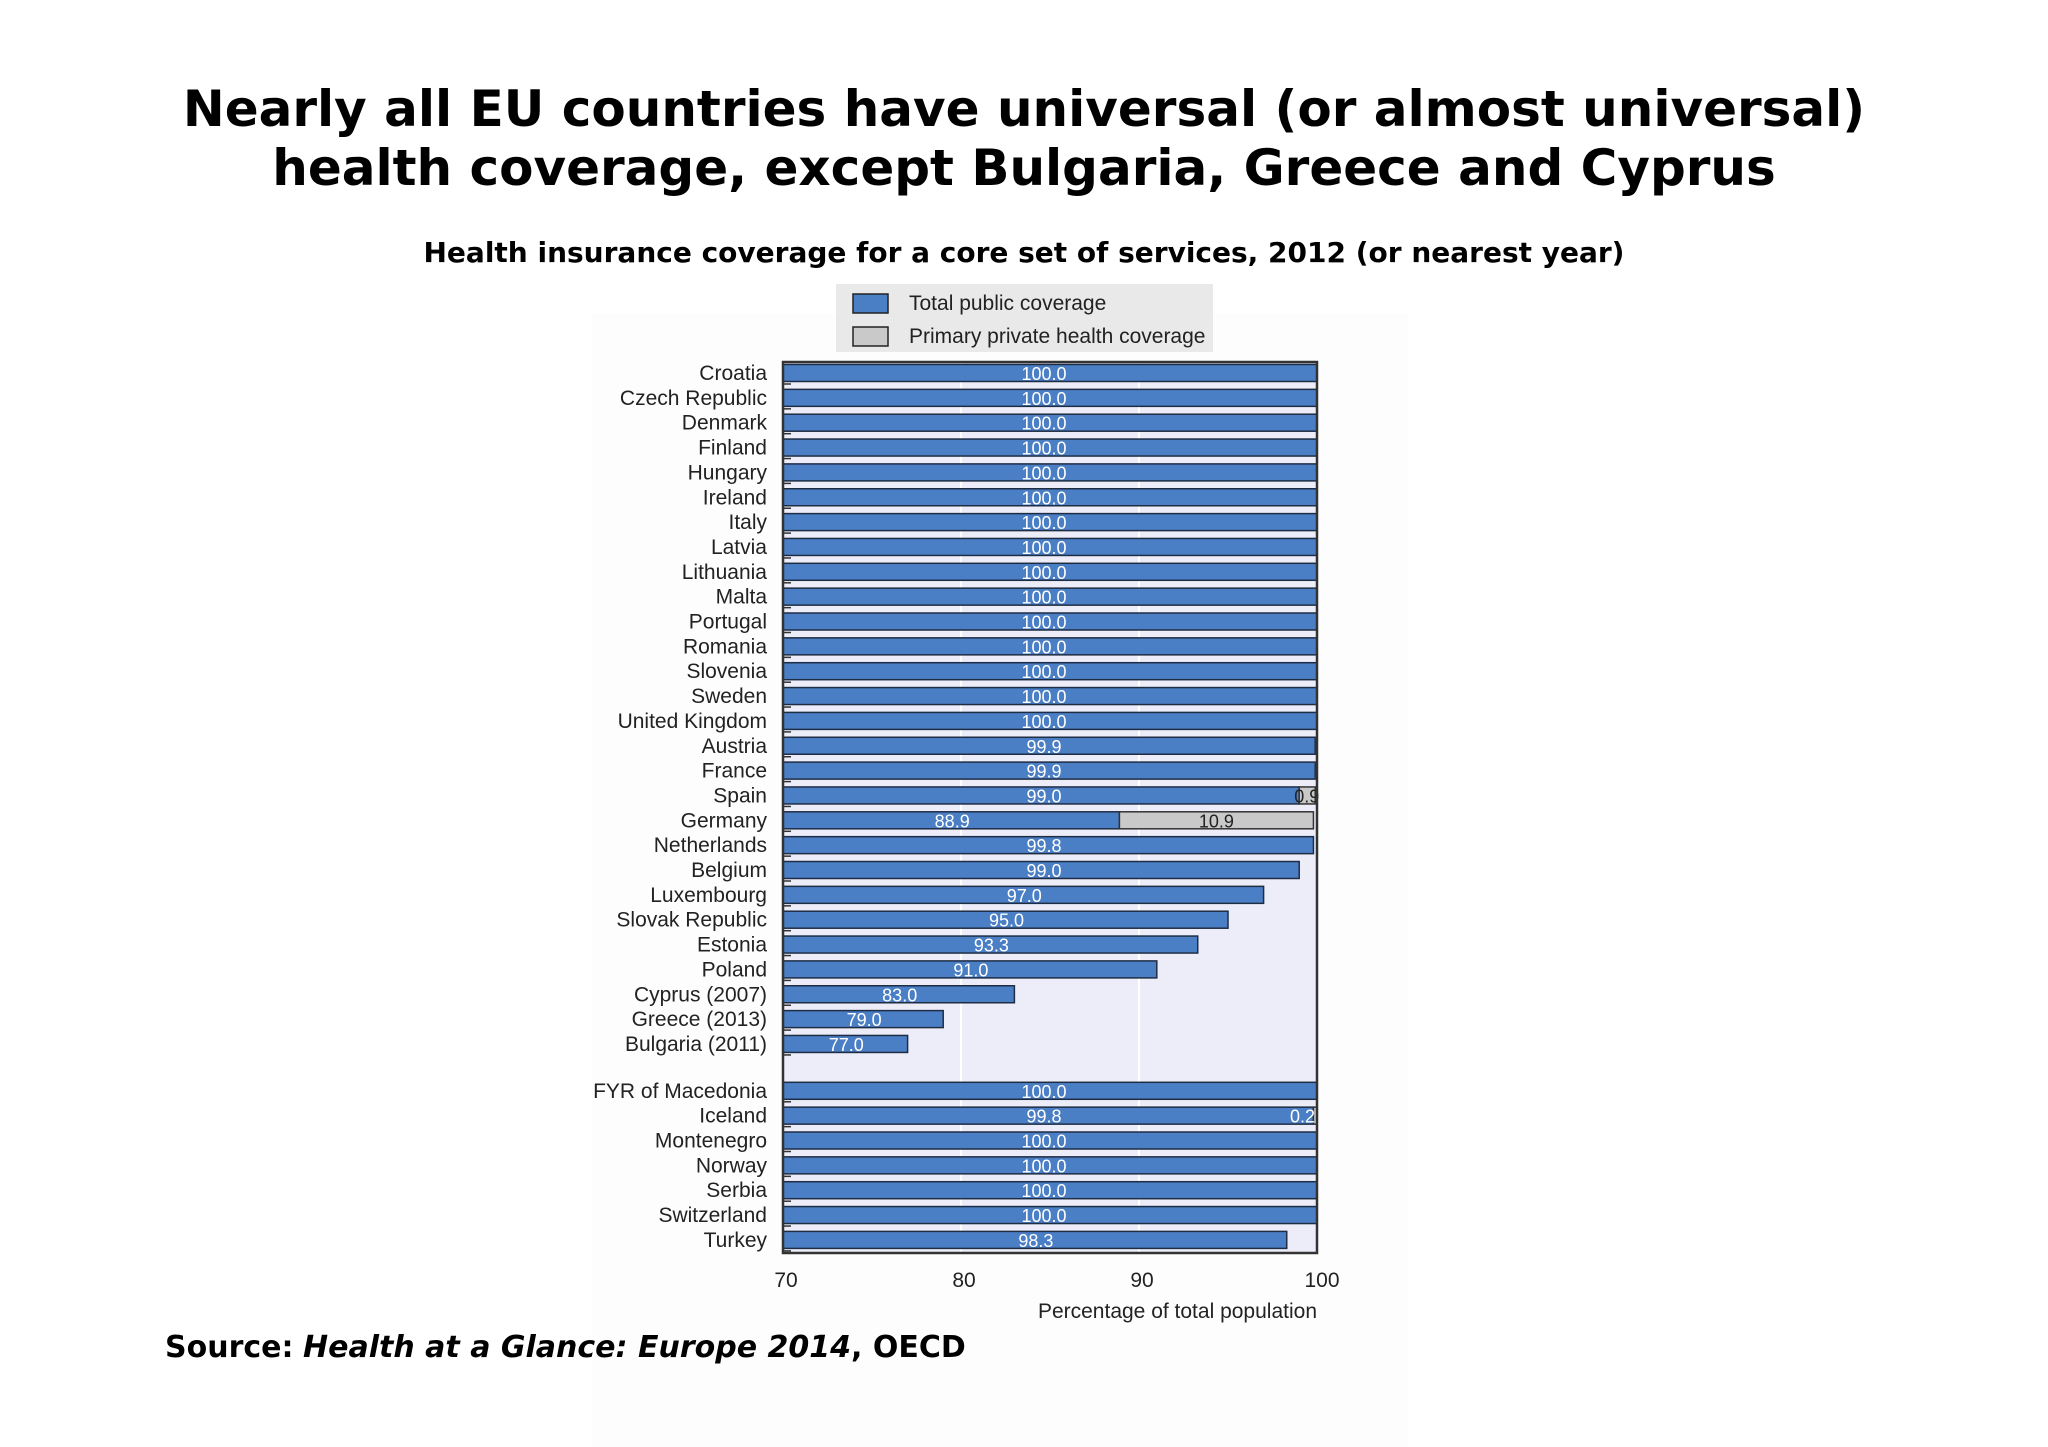 This screenshot has height=1447, width=2048. Describe the element at coordinates (747, 522) in the screenshot. I see `category-label: Italy` at that location.